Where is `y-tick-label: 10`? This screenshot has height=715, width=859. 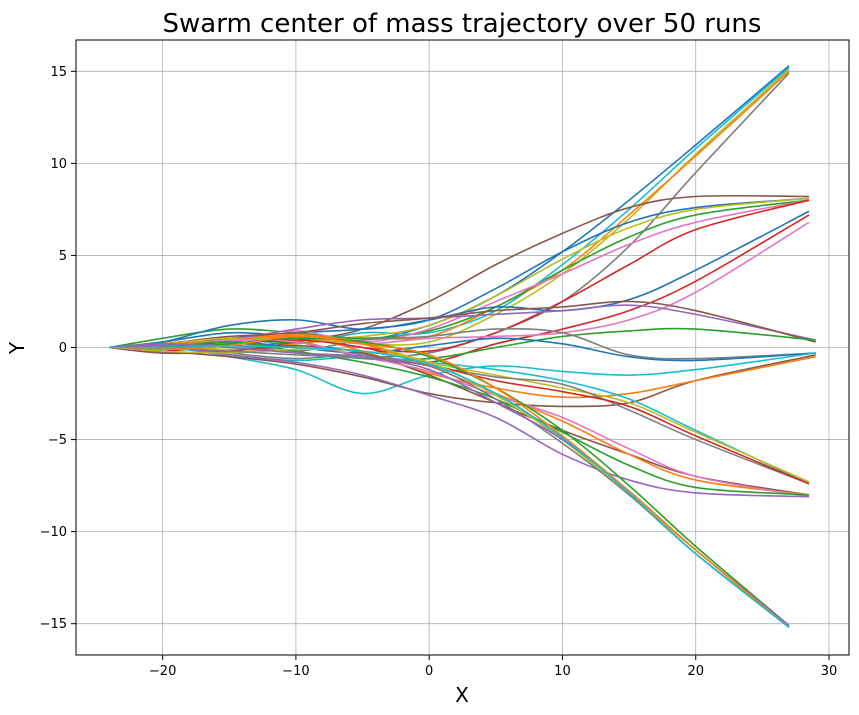 y-tick-label: 10 is located at coordinates (58, 164).